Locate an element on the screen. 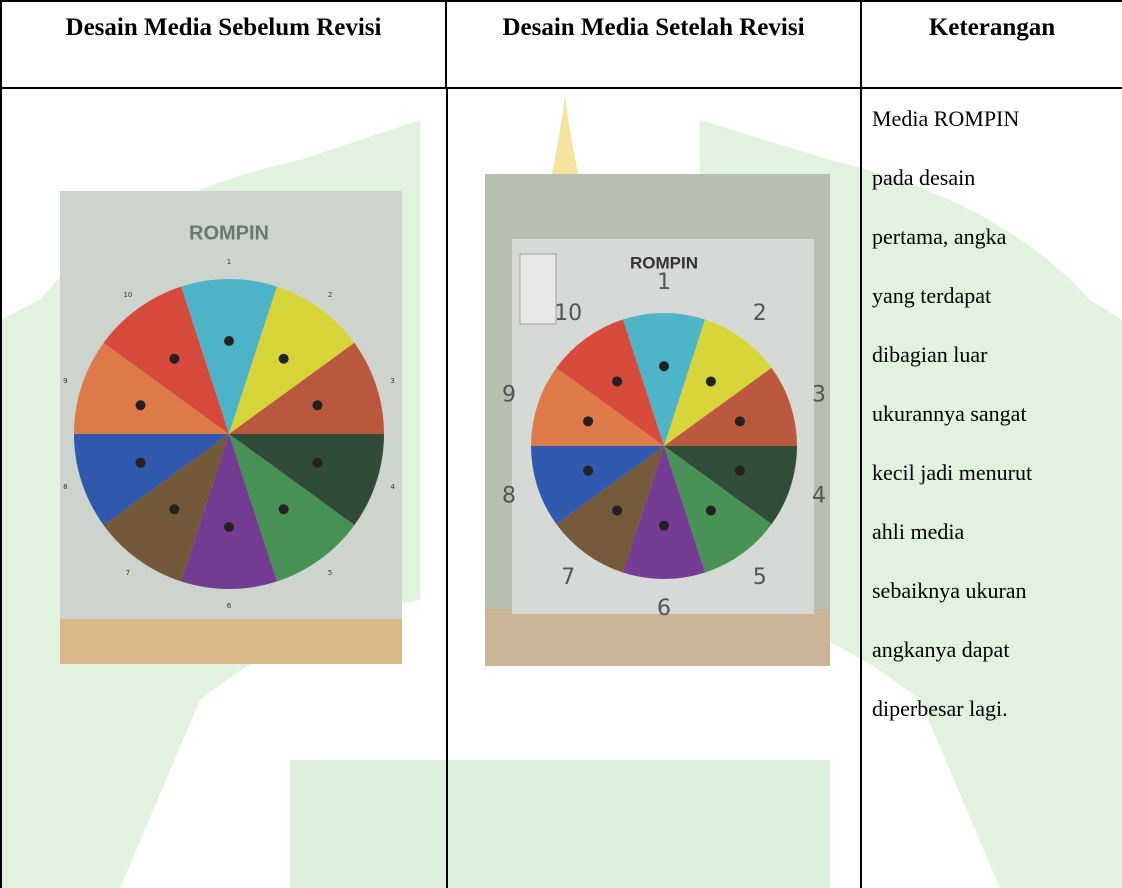 The height and width of the screenshot is (888, 1122). note-line: angkanya dapat is located at coordinates (941, 649).